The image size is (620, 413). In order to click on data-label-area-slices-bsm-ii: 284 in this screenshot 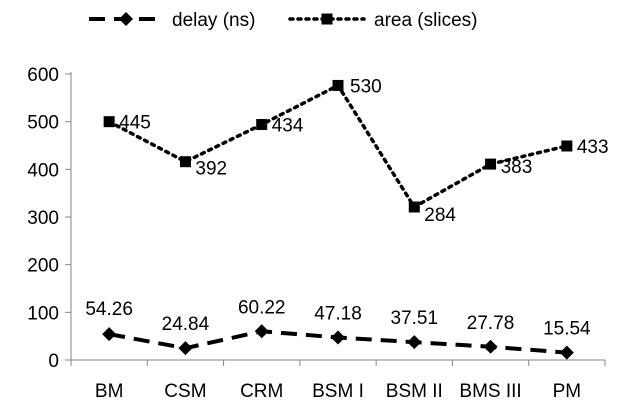, I will do `click(440, 215)`.